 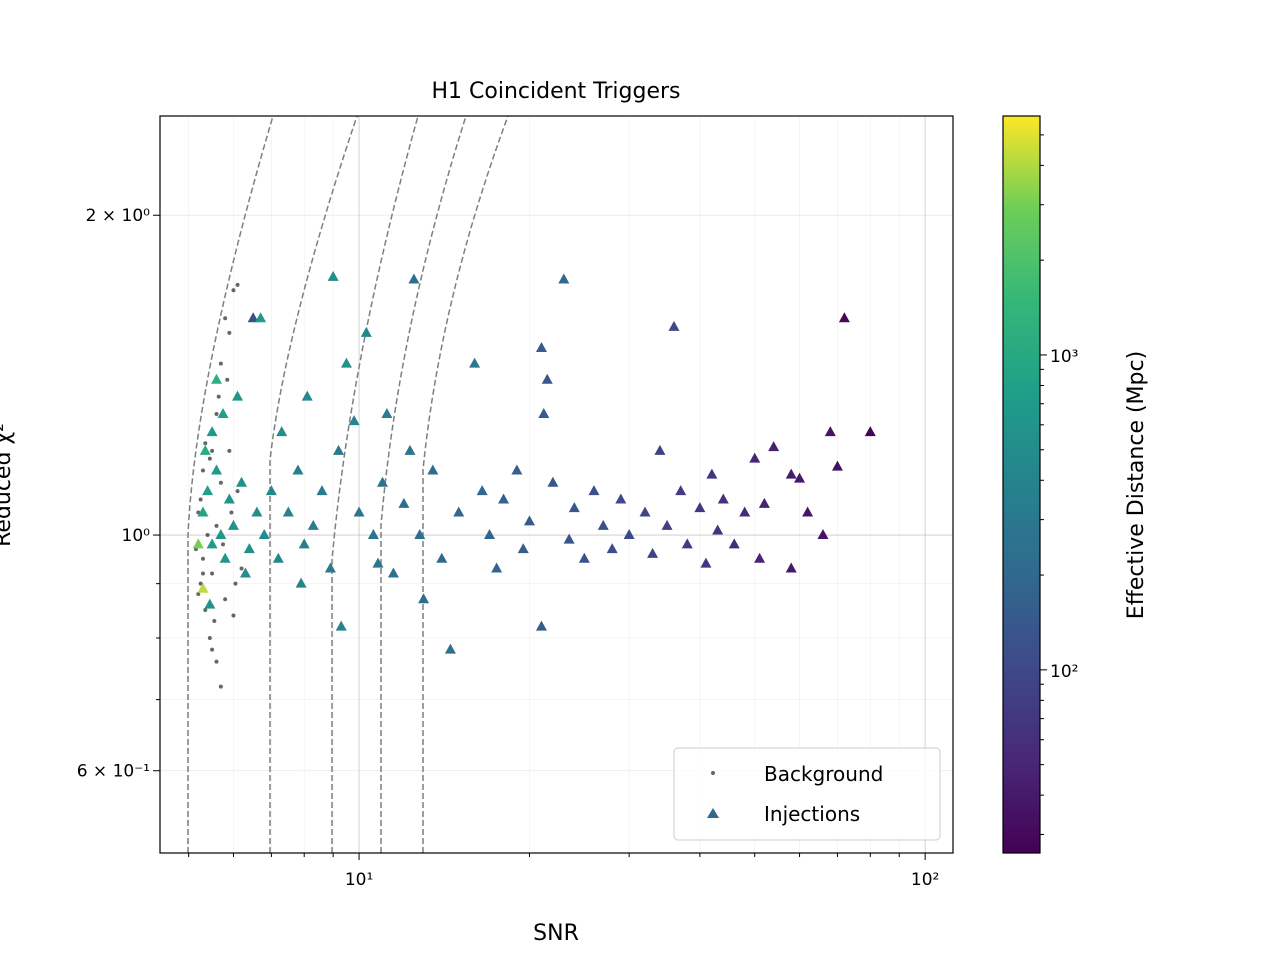 I want to click on legend: Background Injections, so click(x=807, y=794).